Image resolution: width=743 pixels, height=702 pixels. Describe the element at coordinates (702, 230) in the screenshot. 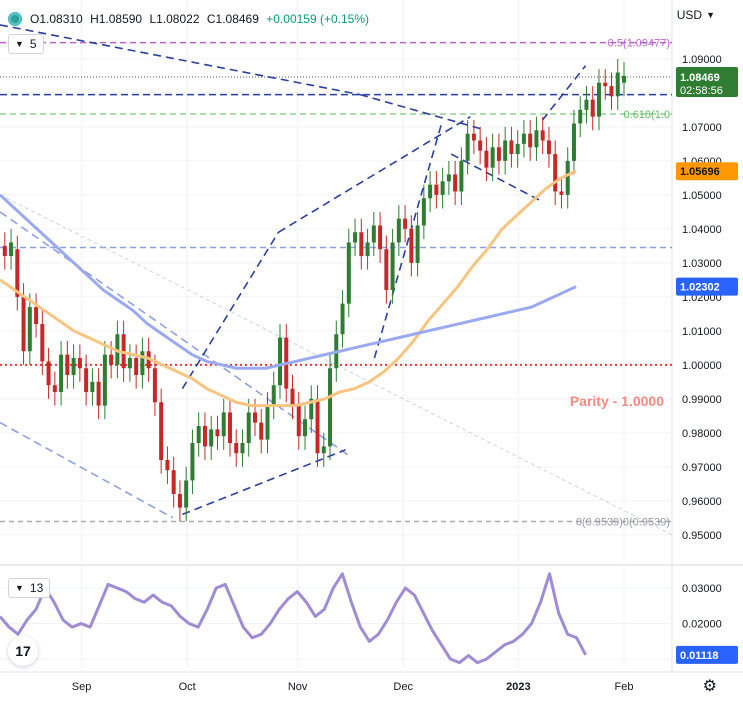

I see `y-tick-label: 1.04000` at that location.